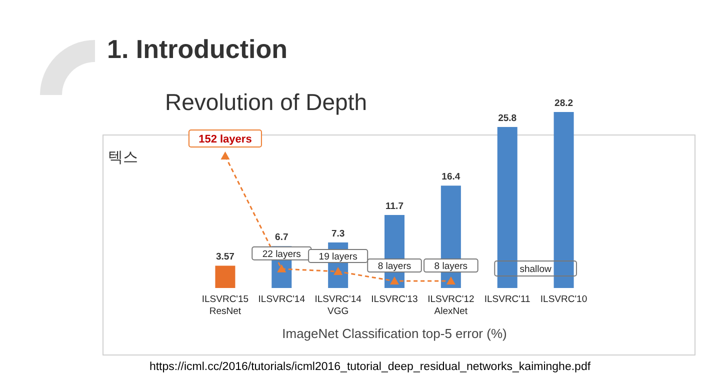 This screenshot has width=720, height=381. Describe the element at coordinates (395, 206) in the screenshot. I see `data-label: 11.7` at that location.